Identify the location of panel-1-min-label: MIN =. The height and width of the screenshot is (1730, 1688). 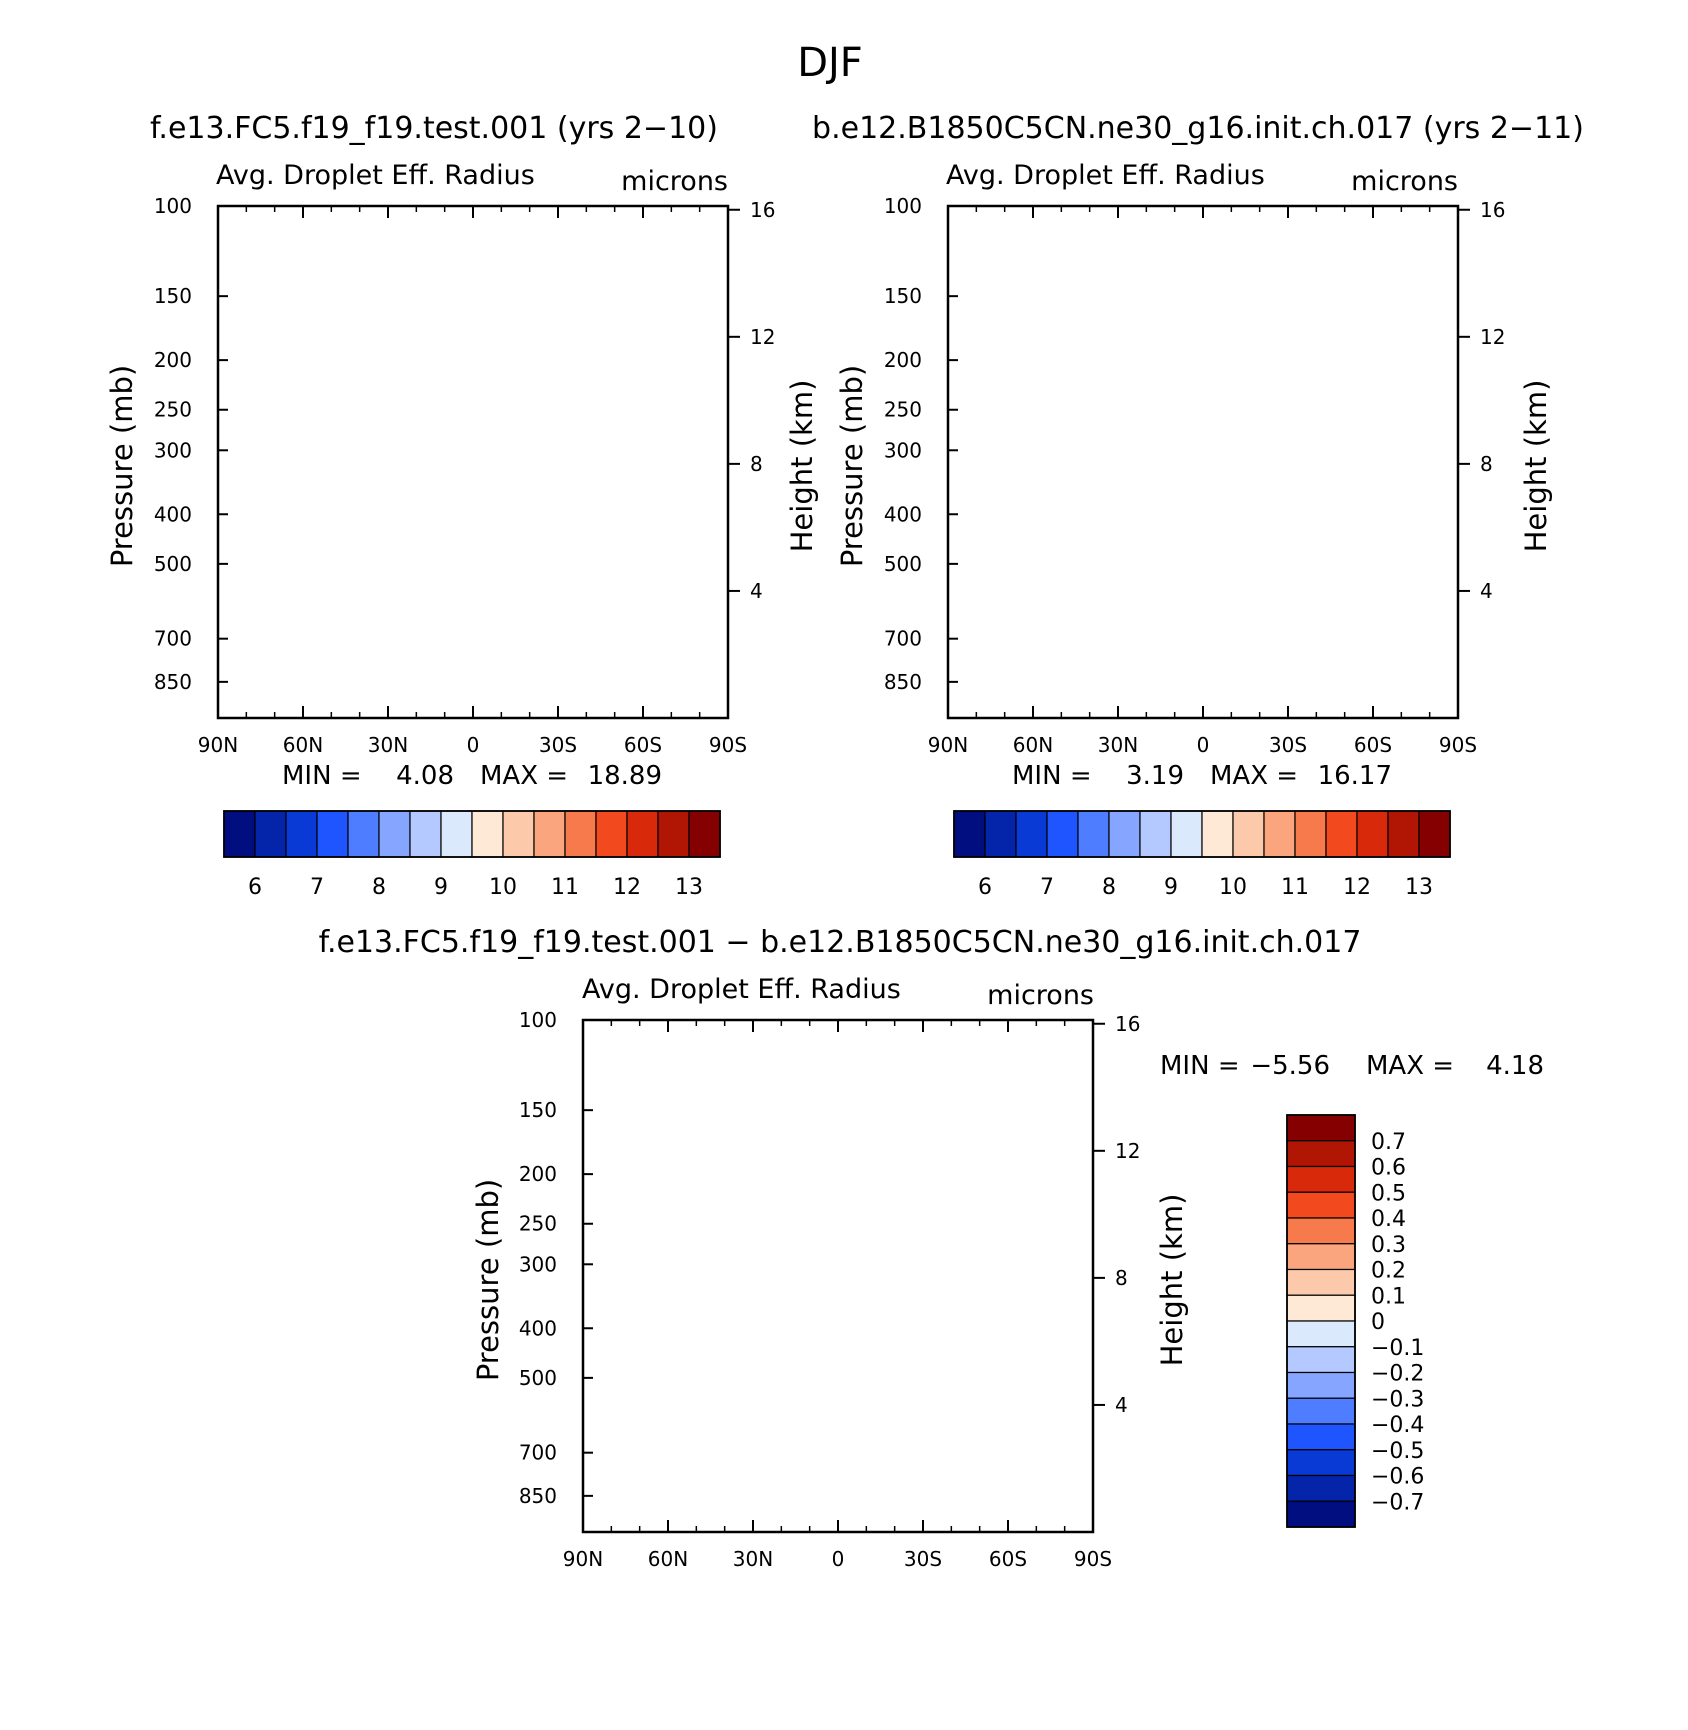
(322, 776).